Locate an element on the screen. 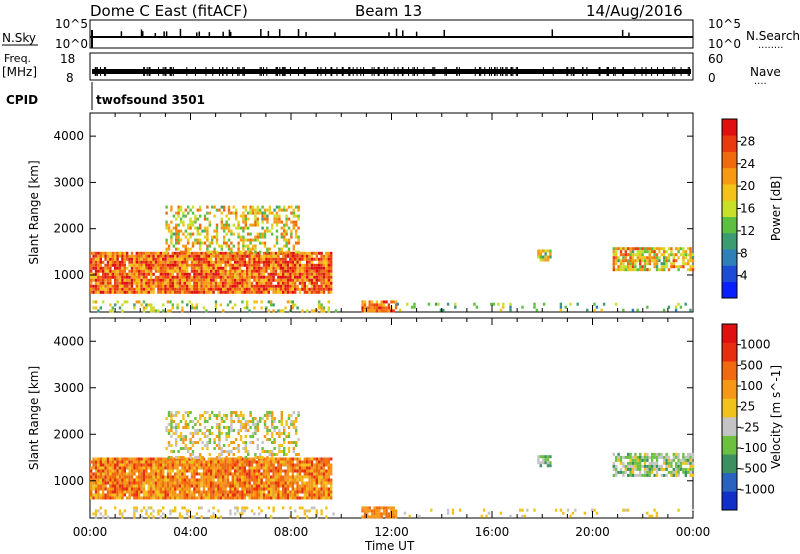  range-tick-label: 4000 is located at coordinates (68, 341).